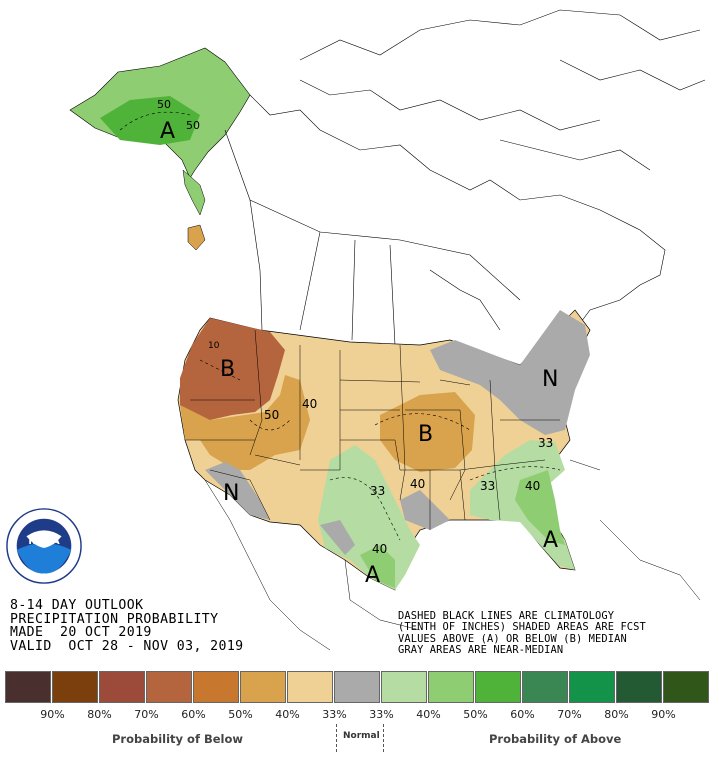  I want to click on note-line-4: GRAY AREAS ARE NEAR-MEDIAN, so click(481, 650).